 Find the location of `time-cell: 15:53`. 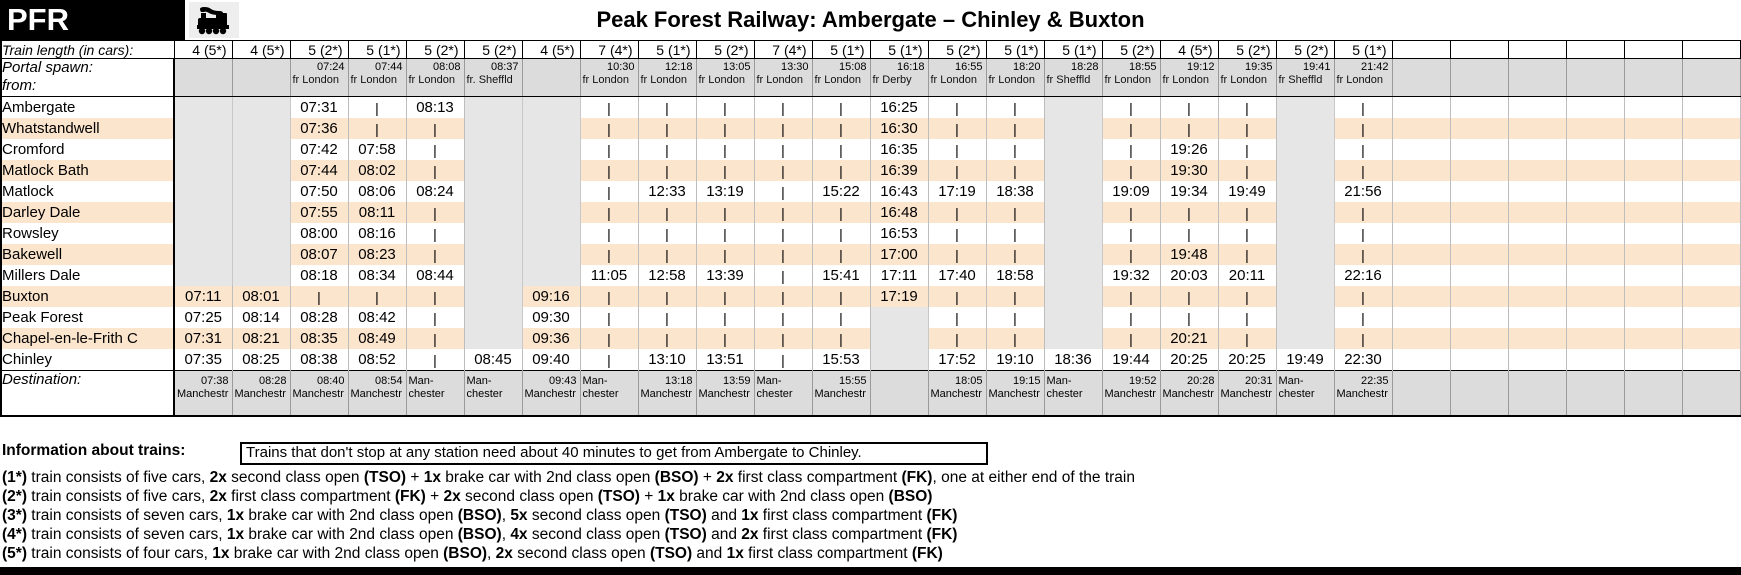

time-cell: 15:53 is located at coordinates (841, 360).